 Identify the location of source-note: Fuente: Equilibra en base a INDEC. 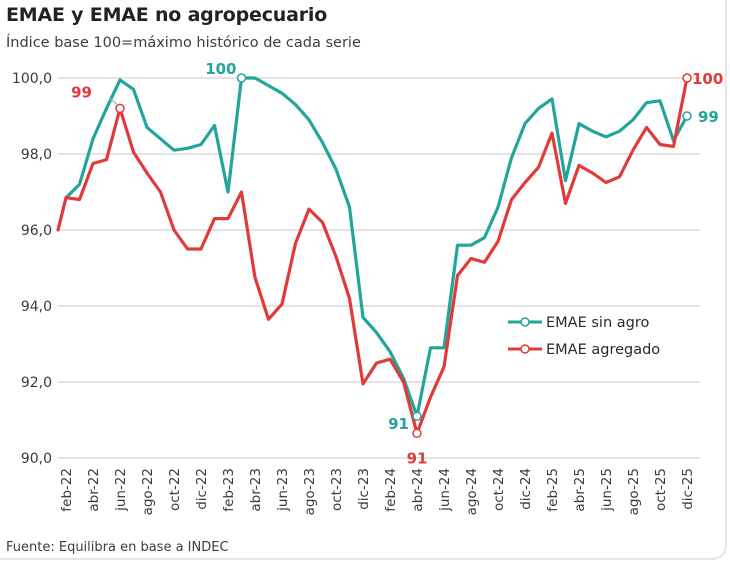
(117, 547).